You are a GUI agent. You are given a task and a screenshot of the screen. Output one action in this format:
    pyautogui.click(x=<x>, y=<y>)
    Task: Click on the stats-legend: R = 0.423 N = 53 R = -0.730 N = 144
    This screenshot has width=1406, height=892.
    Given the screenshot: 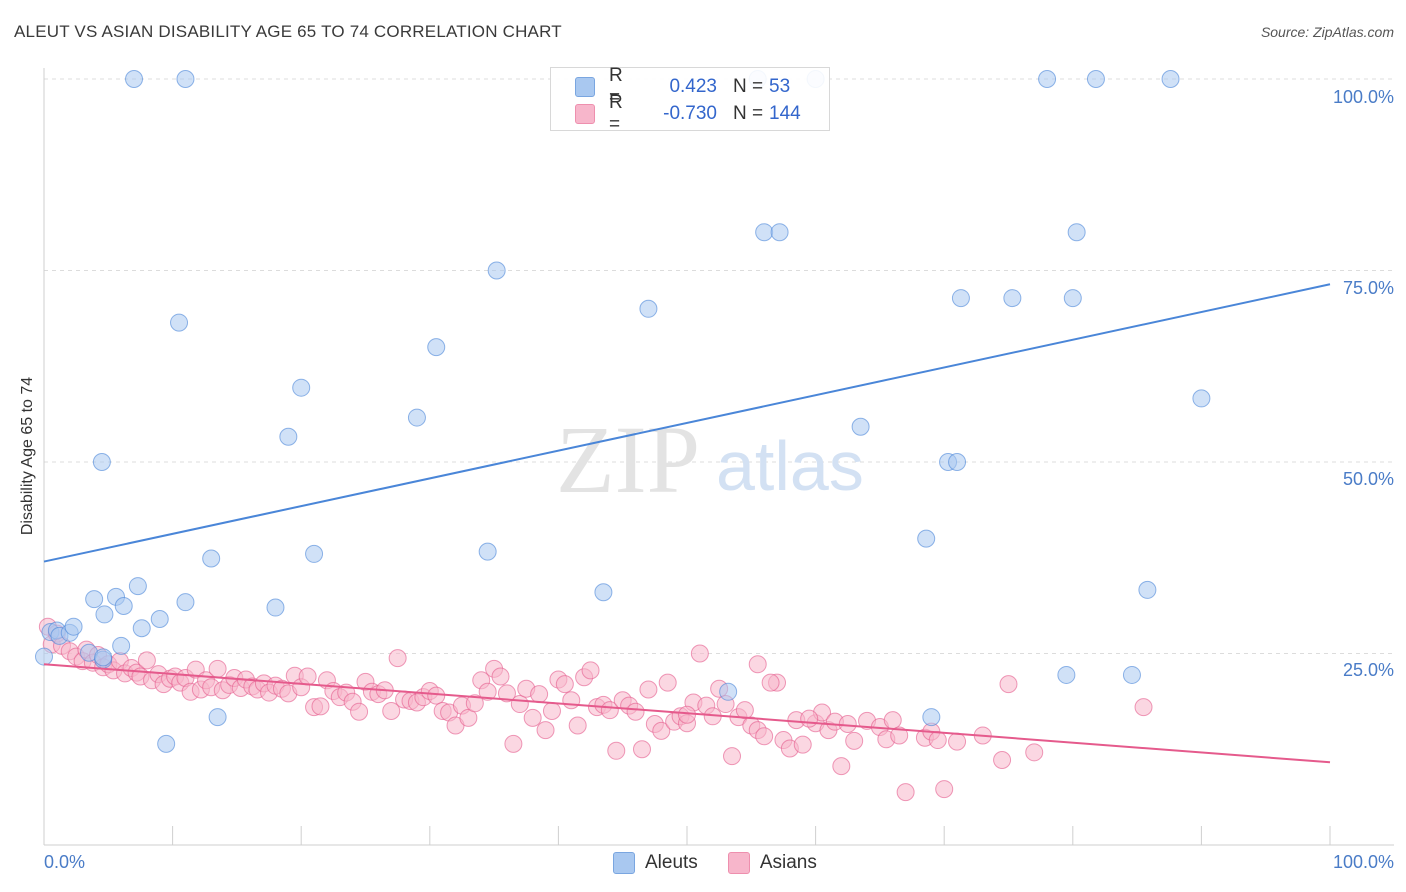 What is the action you would take?
    pyautogui.click(x=690, y=100)
    